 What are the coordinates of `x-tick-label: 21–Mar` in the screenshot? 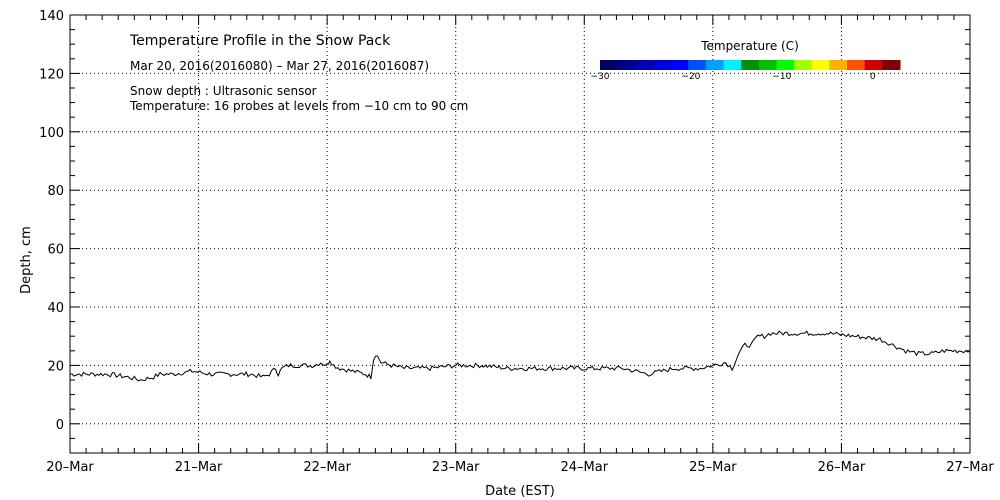 It's located at (199, 467).